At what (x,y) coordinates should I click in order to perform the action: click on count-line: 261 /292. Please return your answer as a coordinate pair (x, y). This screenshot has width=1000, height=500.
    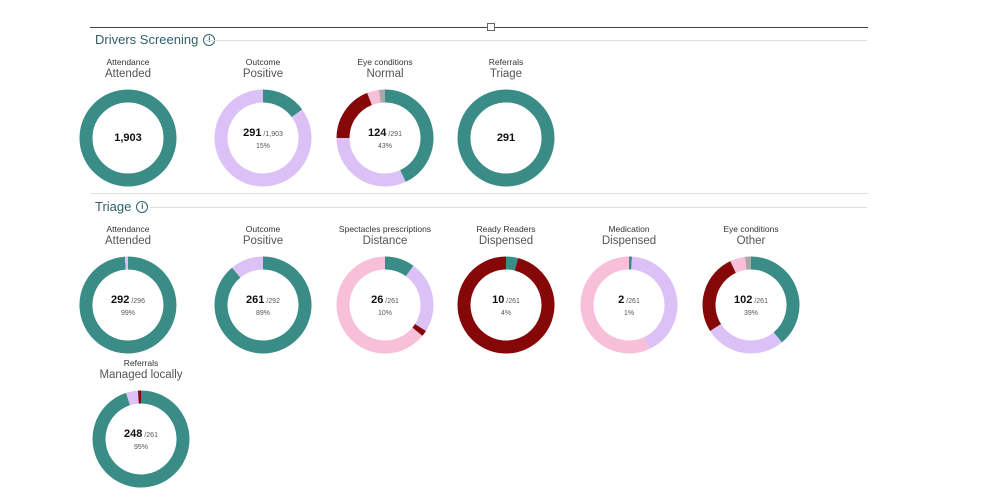
    Looking at the image, I should click on (263, 300).